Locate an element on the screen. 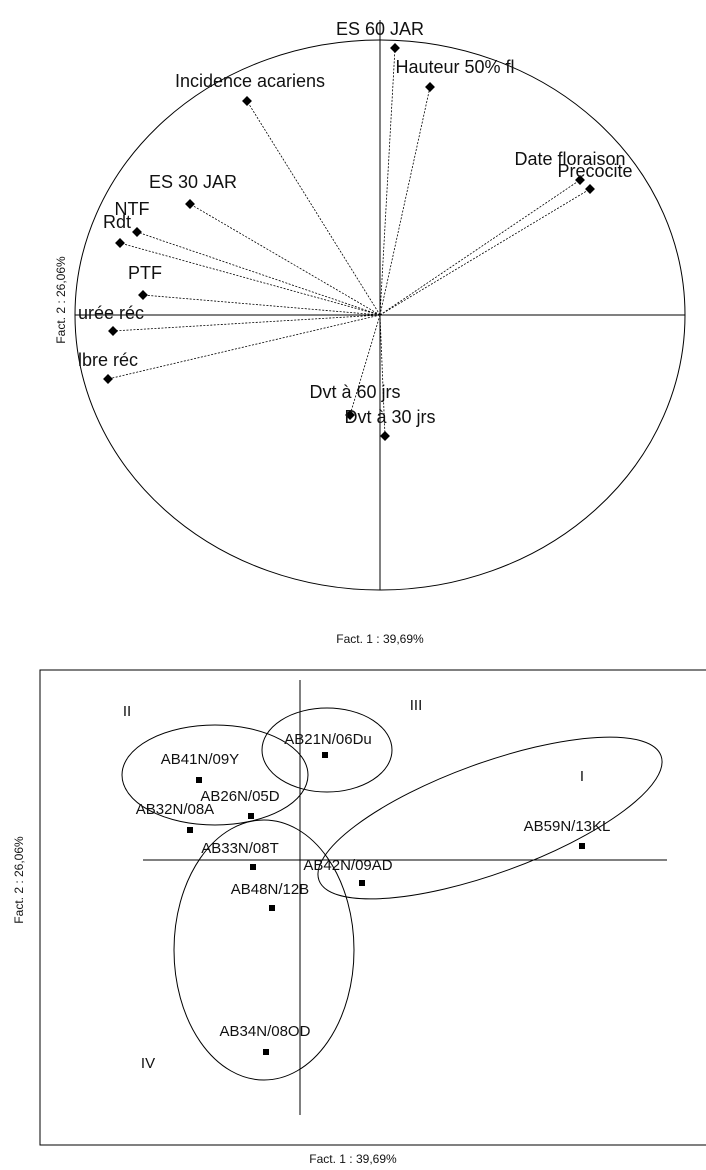 The width and height of the screenshot is (706, 1170). variable-label: PTF is located at coordinates (145, 273).